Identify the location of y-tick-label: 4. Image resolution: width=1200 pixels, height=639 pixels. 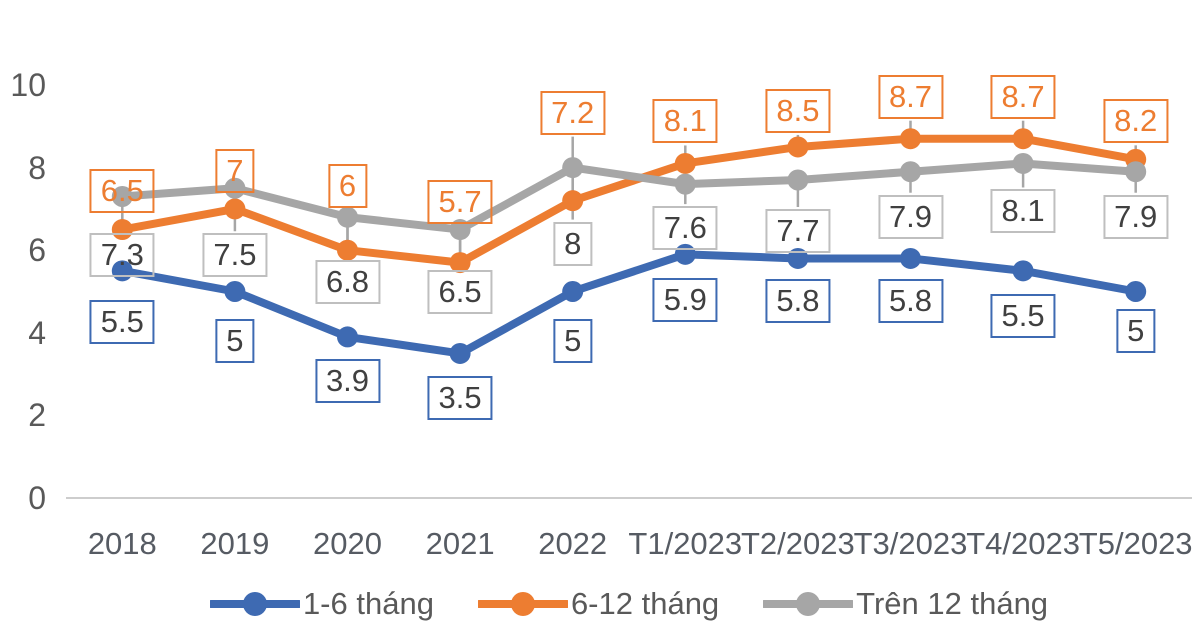
(37, 332).